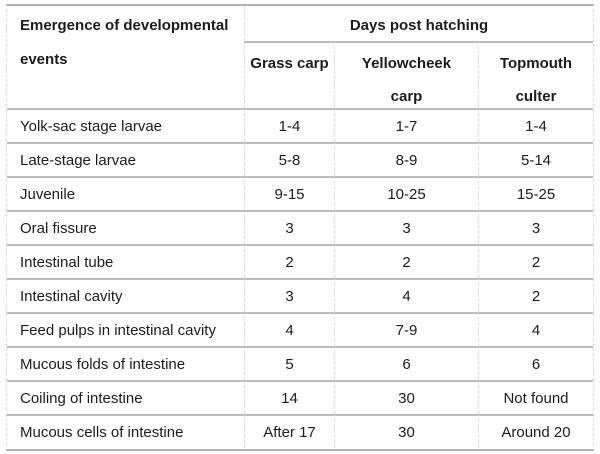  I want to click on row-label: Intestinal tube, so click(125, 261).